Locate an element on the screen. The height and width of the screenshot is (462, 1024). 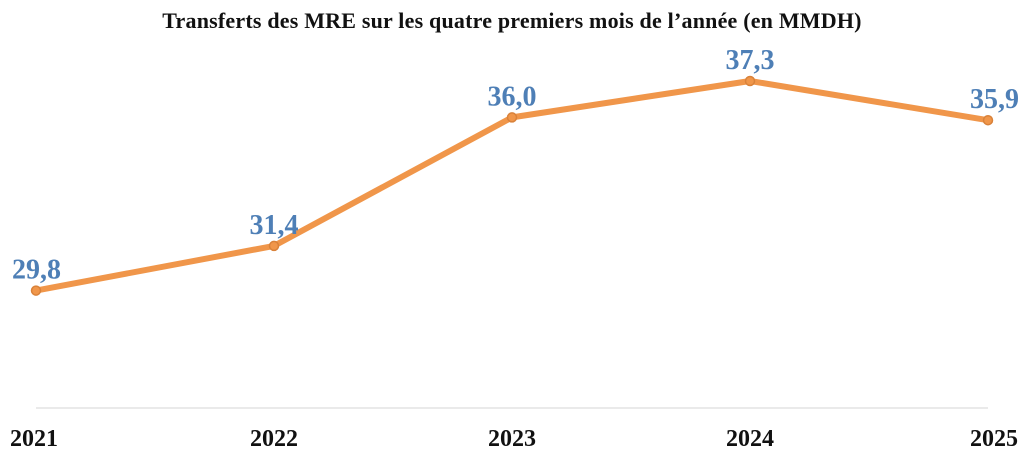
x-tick-label: 2023 is located at coordinates (512, 439).